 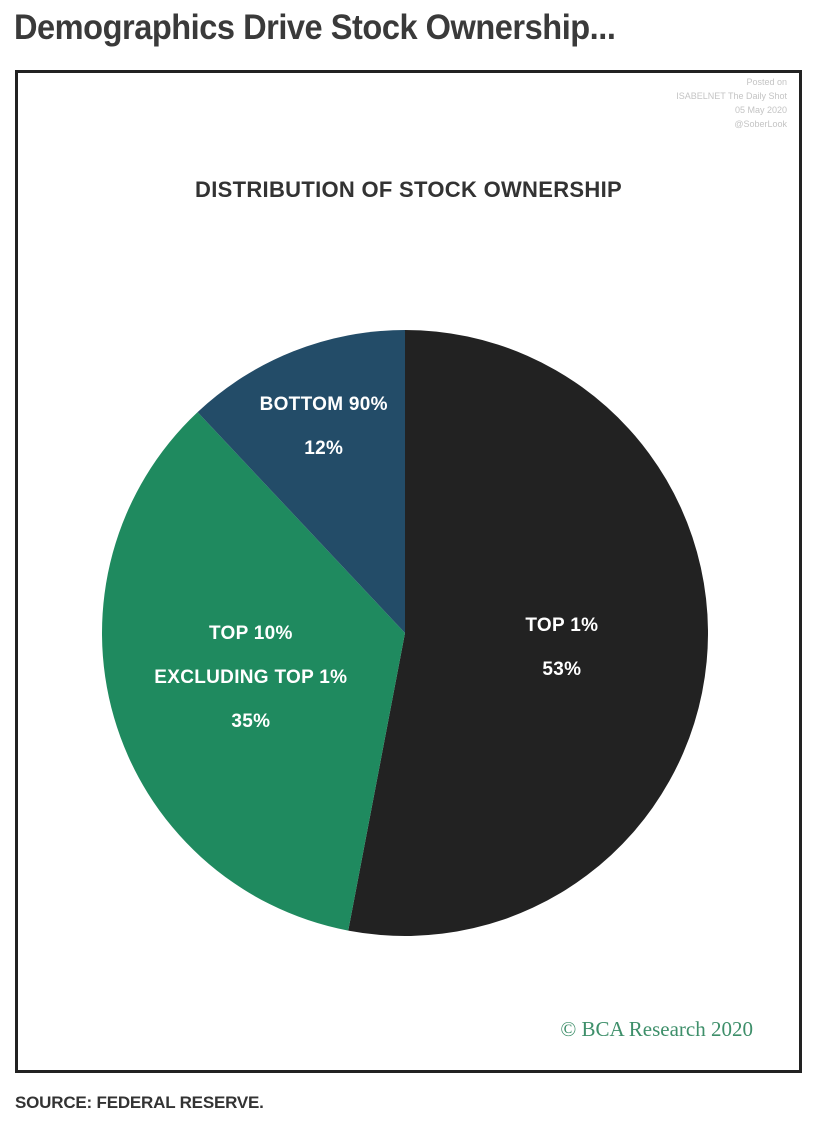 I want to click on pie-label-line: TOP 1%, so click(x=562, y=625).